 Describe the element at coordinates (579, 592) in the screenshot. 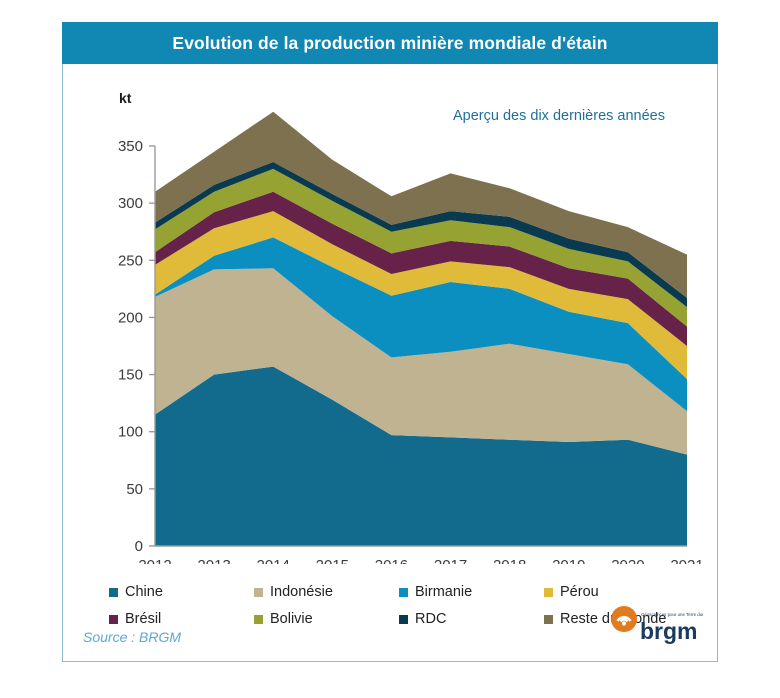

I see `legend-label-perou: Pérou` at that location.